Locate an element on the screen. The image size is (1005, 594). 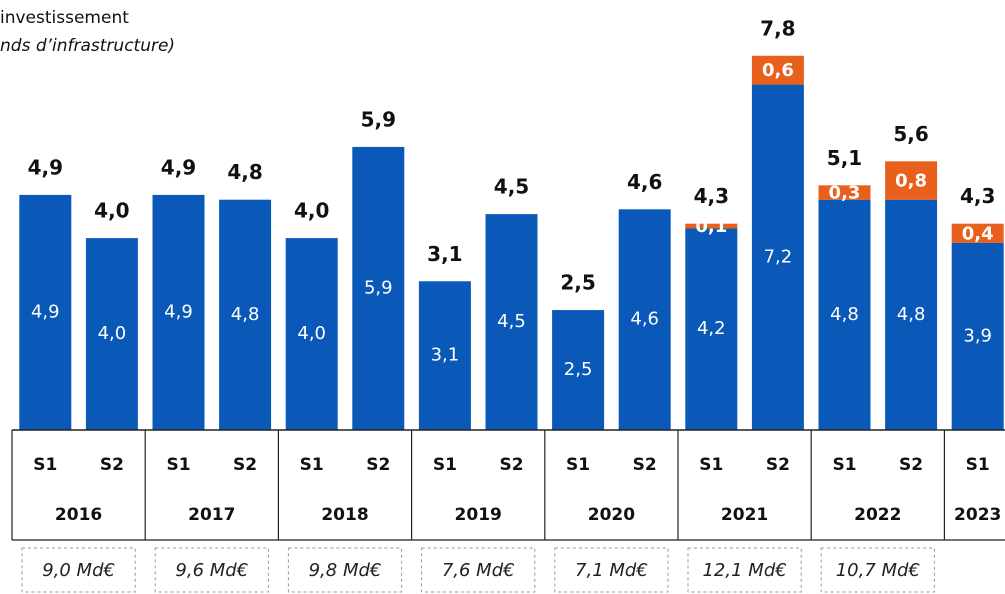
group-label: 2023 is located at coordinates (977, 515).